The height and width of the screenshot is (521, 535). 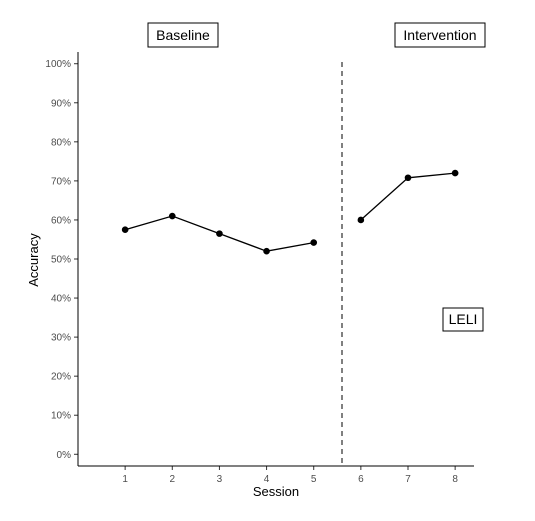 I want to click on baseline-label-box: Baseline, so click(x=183, y=35).